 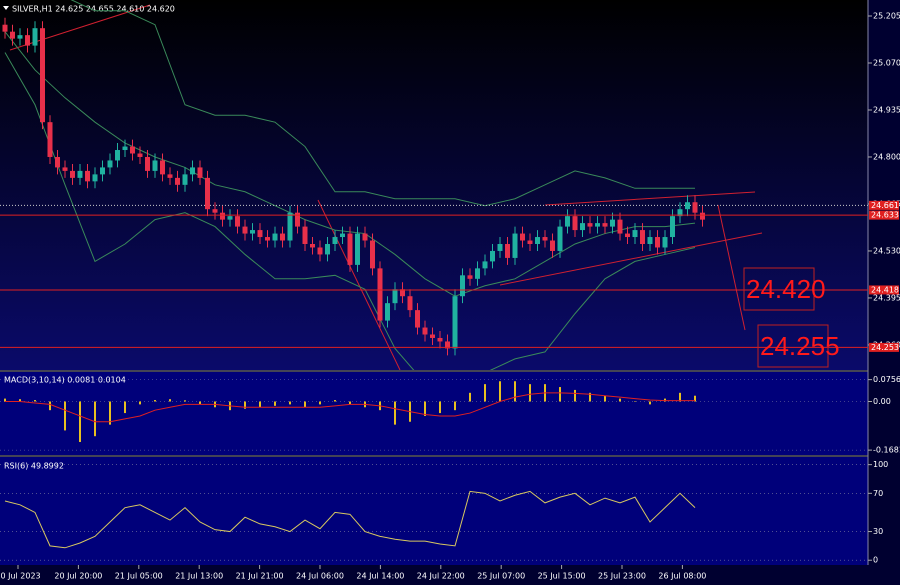 What do you see at coordinates (34, 466) in the screenshot?
I see `rsi-title: RSI(6) 49.8992` at bounding box center [34, 466].